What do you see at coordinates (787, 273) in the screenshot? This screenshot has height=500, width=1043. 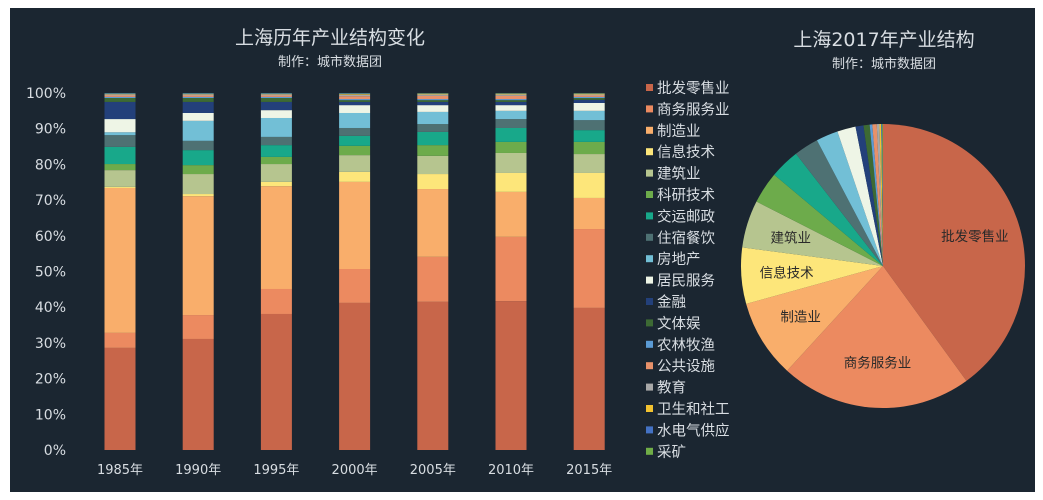 I see `pie-slice-label: 信息技术` at bounding box center [787, 273].